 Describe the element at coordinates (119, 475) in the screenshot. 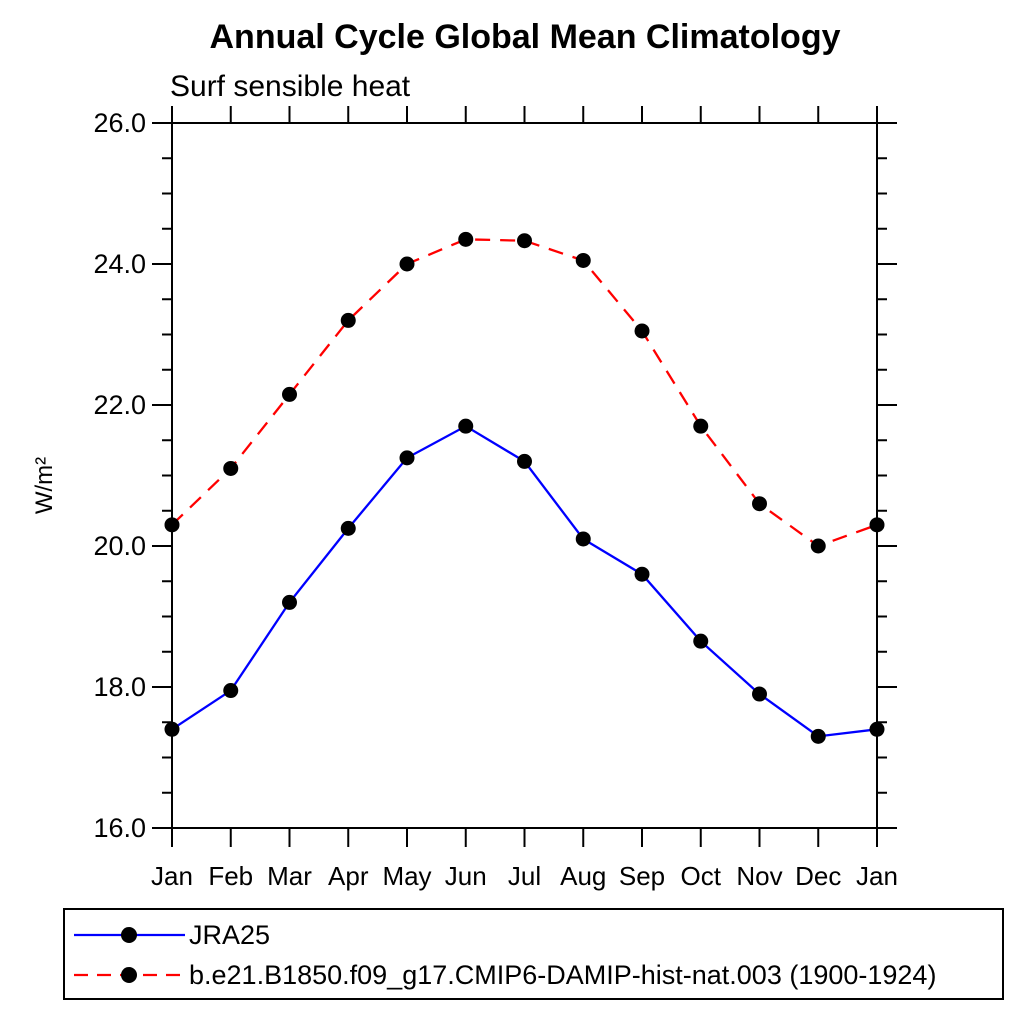

I see `y-axis-labels: 16.0 18.0 20.0 22.0 24.0 26.0` at that location.